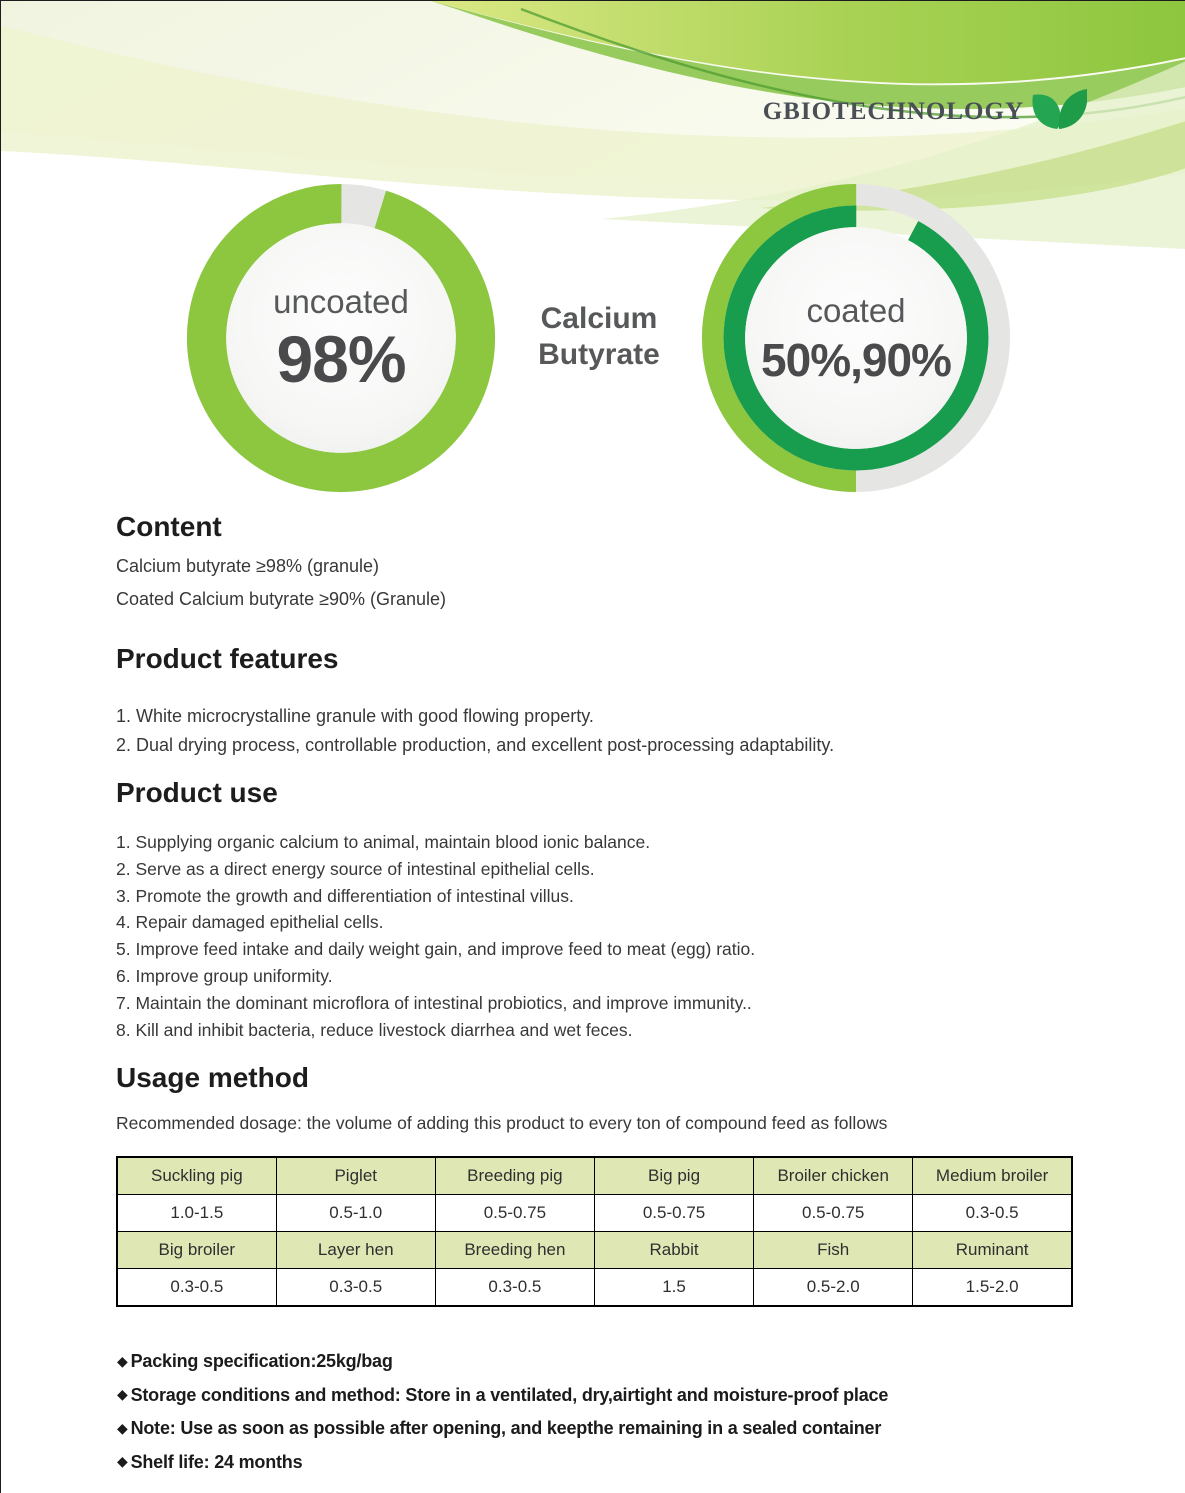 The height and width of the screenshot is (1493, 1185). Describe the element at coordinates (833, 1287) in the screenshot. I see `value-cell: 0.5-2.0` at that location.